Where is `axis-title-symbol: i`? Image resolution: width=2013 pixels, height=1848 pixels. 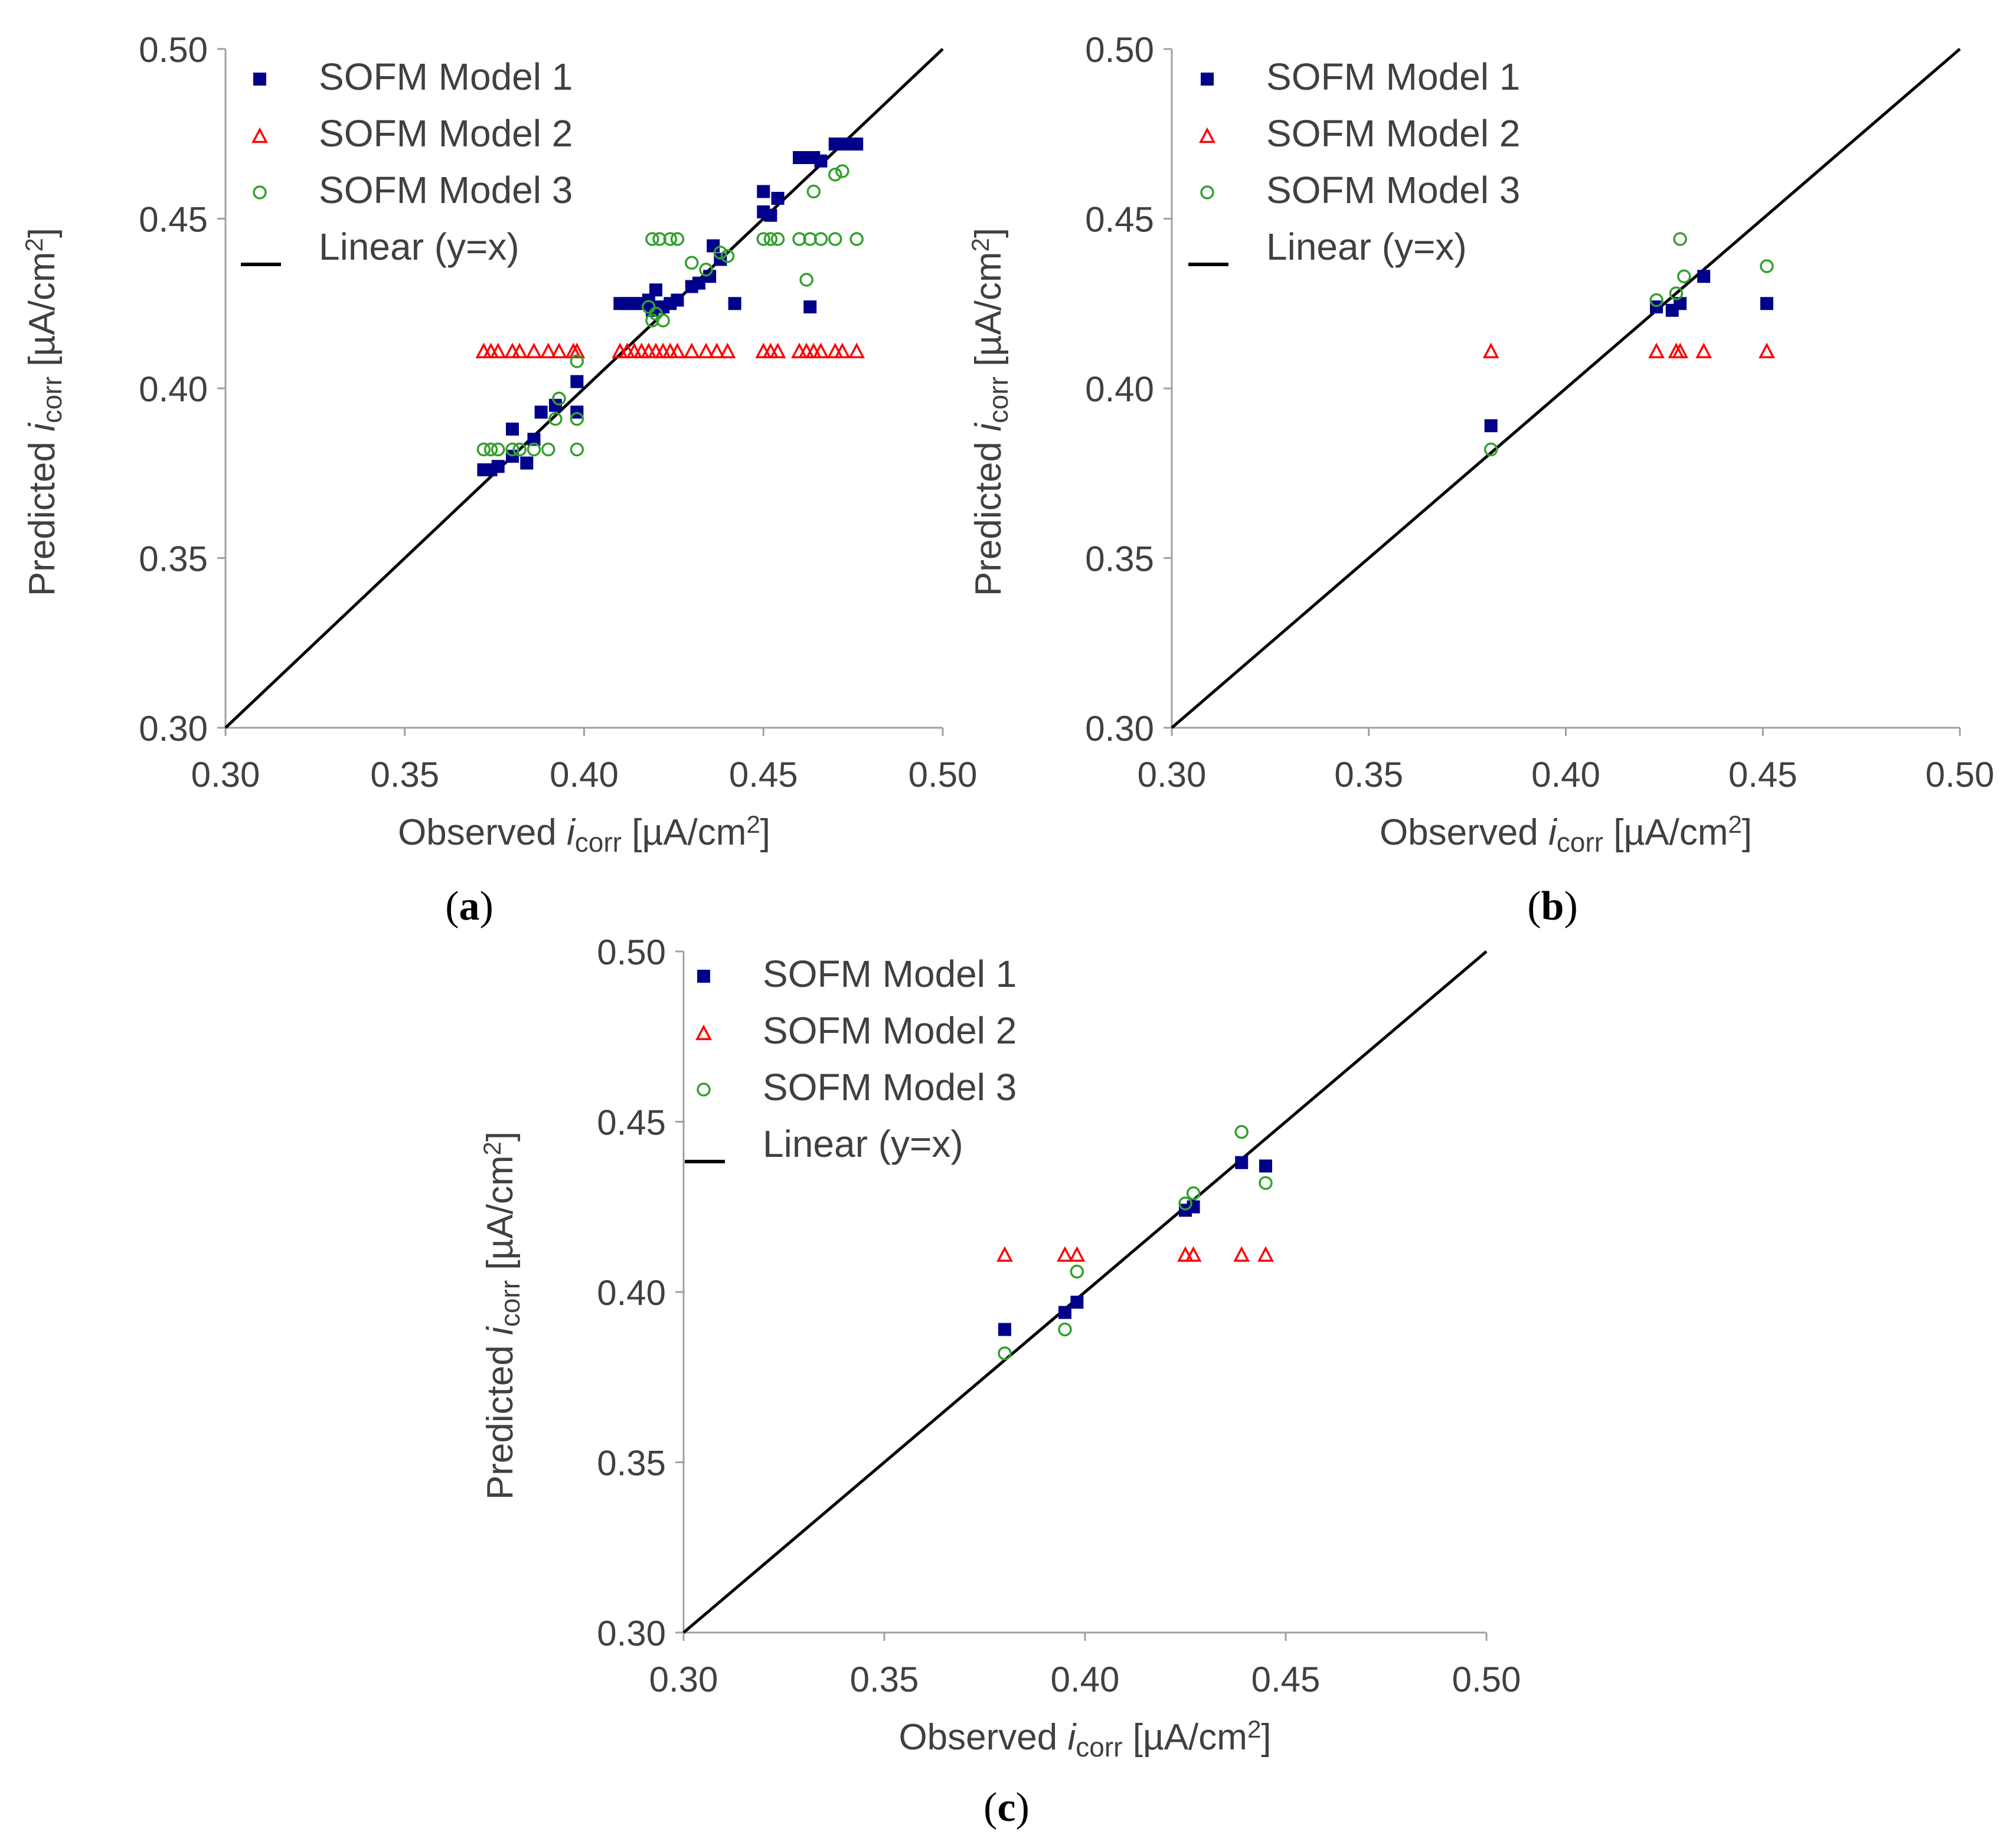
axis-title-symbol: i is located at coordinates (1072, 1738).